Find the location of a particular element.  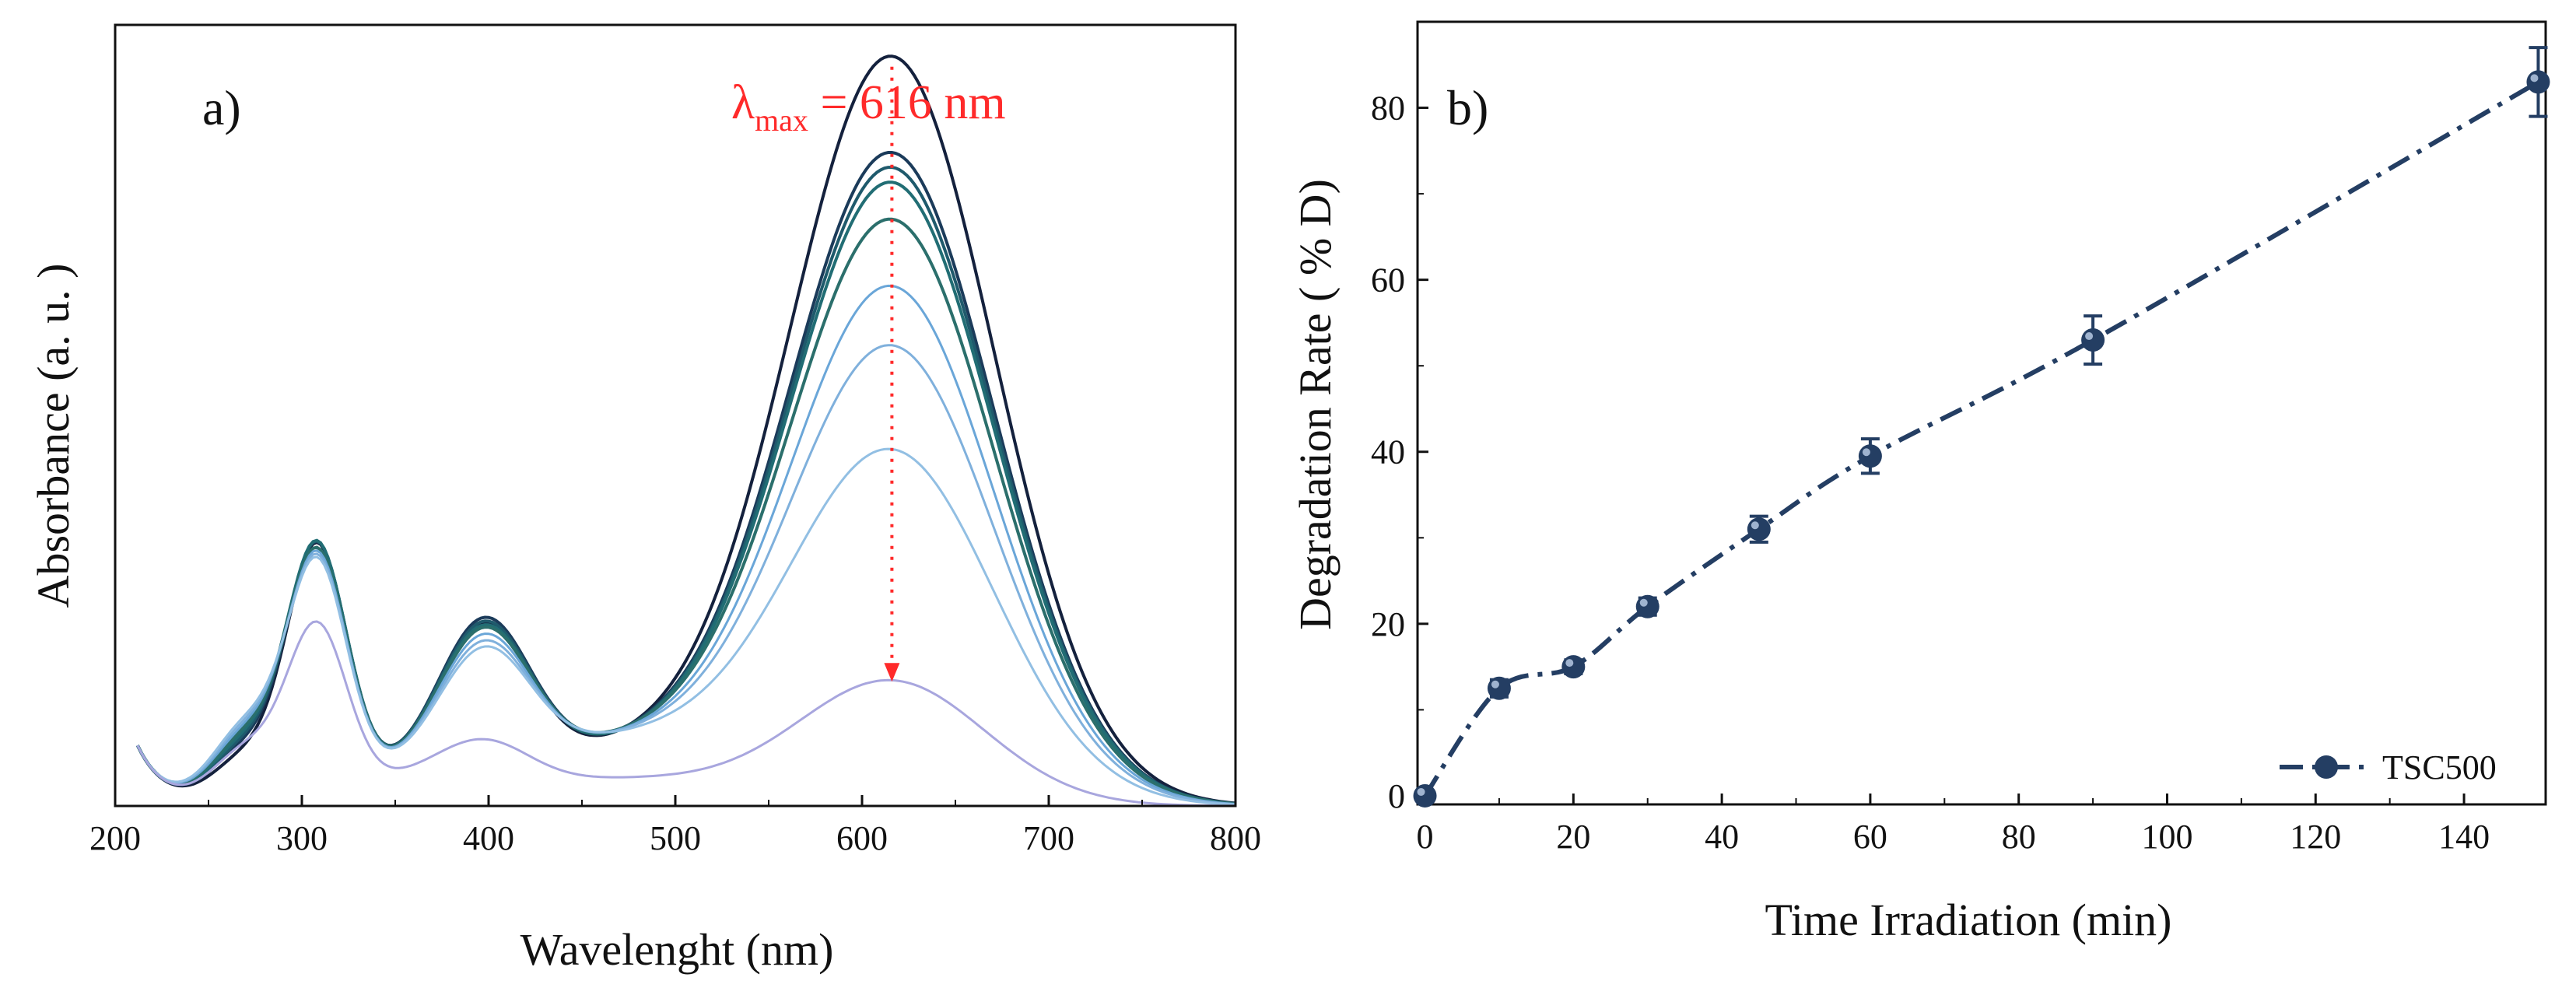

lambda-max-arrowhead is located at coordinates (892, 672).